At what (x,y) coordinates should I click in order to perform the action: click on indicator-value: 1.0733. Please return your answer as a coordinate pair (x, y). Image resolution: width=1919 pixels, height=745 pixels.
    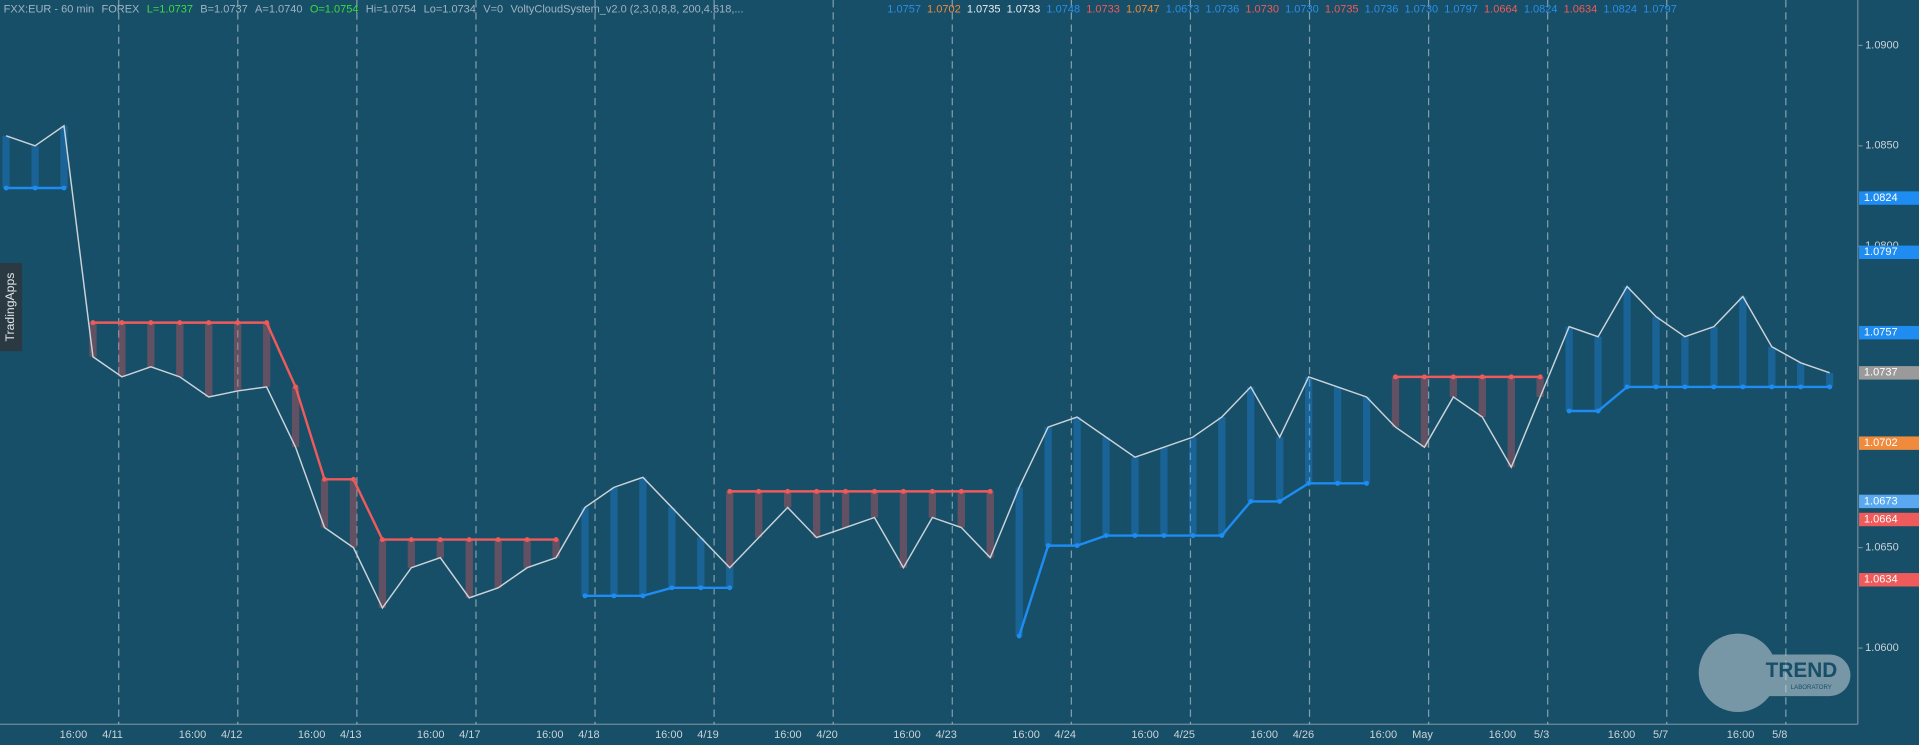
    Looking at the image, I should click on (1103, 10).